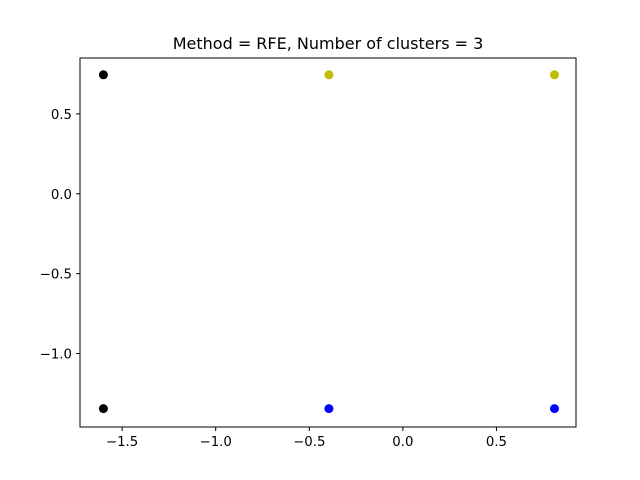 The image size is (640, 480). I want to click on y-tick-label: −0.5, so click(56, 275).